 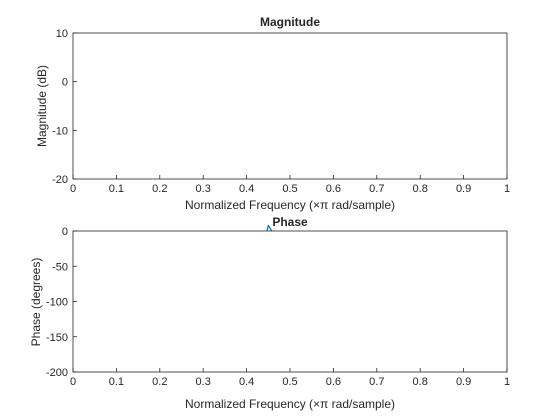 I want to click on phase-y-tick-label: -200, so click(x=57, y=373).